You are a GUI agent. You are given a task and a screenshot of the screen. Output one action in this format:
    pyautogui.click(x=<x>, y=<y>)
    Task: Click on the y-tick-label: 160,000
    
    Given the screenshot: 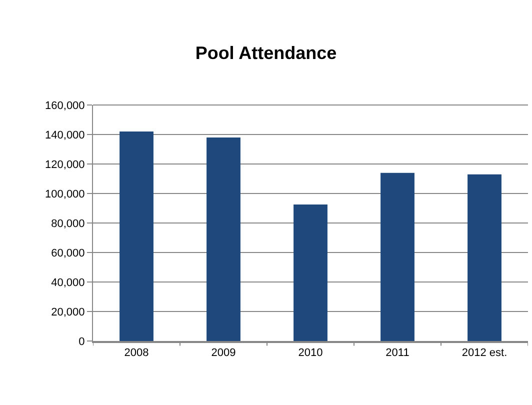 What is the action you would take?
    pyautogui.click(x=65, y=106)
    